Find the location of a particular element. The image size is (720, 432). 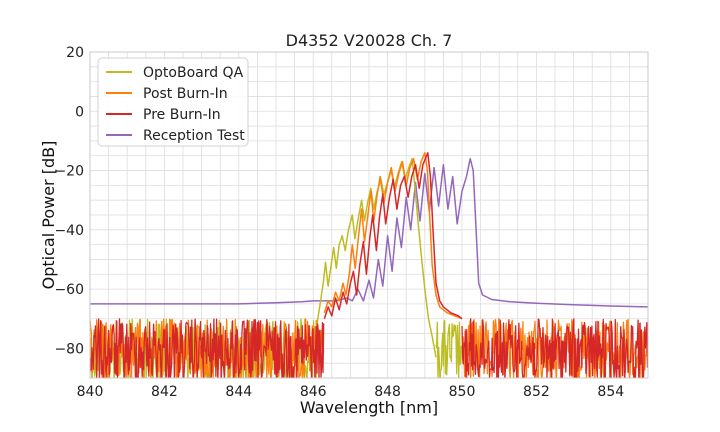

legend-label: Pre Burn-In is located at coordinates (182, 115).